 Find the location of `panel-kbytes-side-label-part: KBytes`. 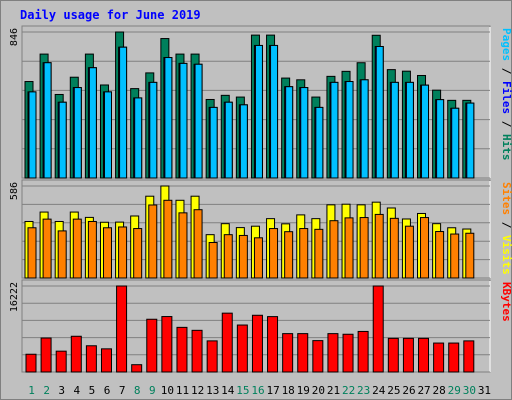

panel-kbytes-side-label-part: KBytes is located at coordinates (506, 302).